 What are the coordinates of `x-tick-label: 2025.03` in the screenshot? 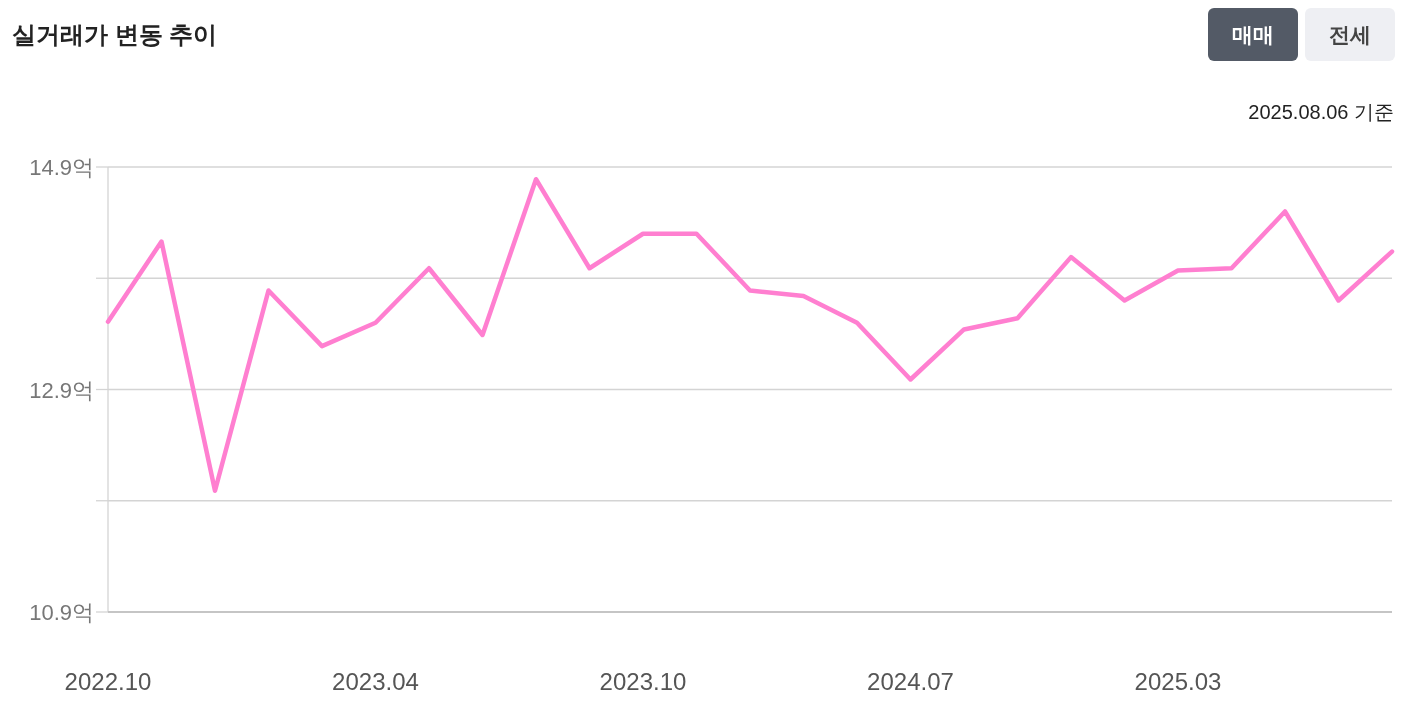 It's located at (1178, 681).